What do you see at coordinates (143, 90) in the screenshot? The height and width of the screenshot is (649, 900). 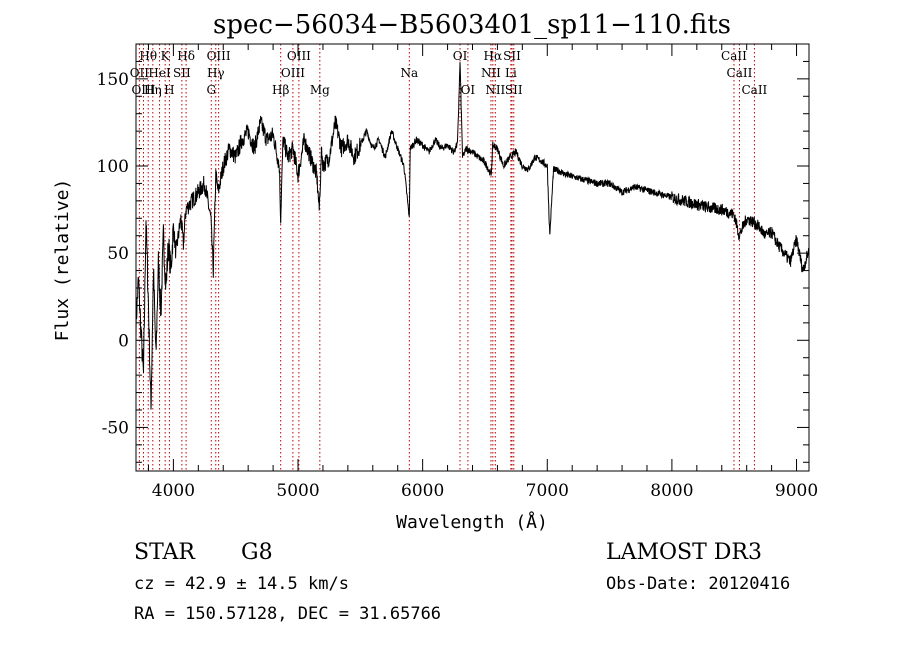 I see `line-label-18: OIII` at bounding box center [143, 90].